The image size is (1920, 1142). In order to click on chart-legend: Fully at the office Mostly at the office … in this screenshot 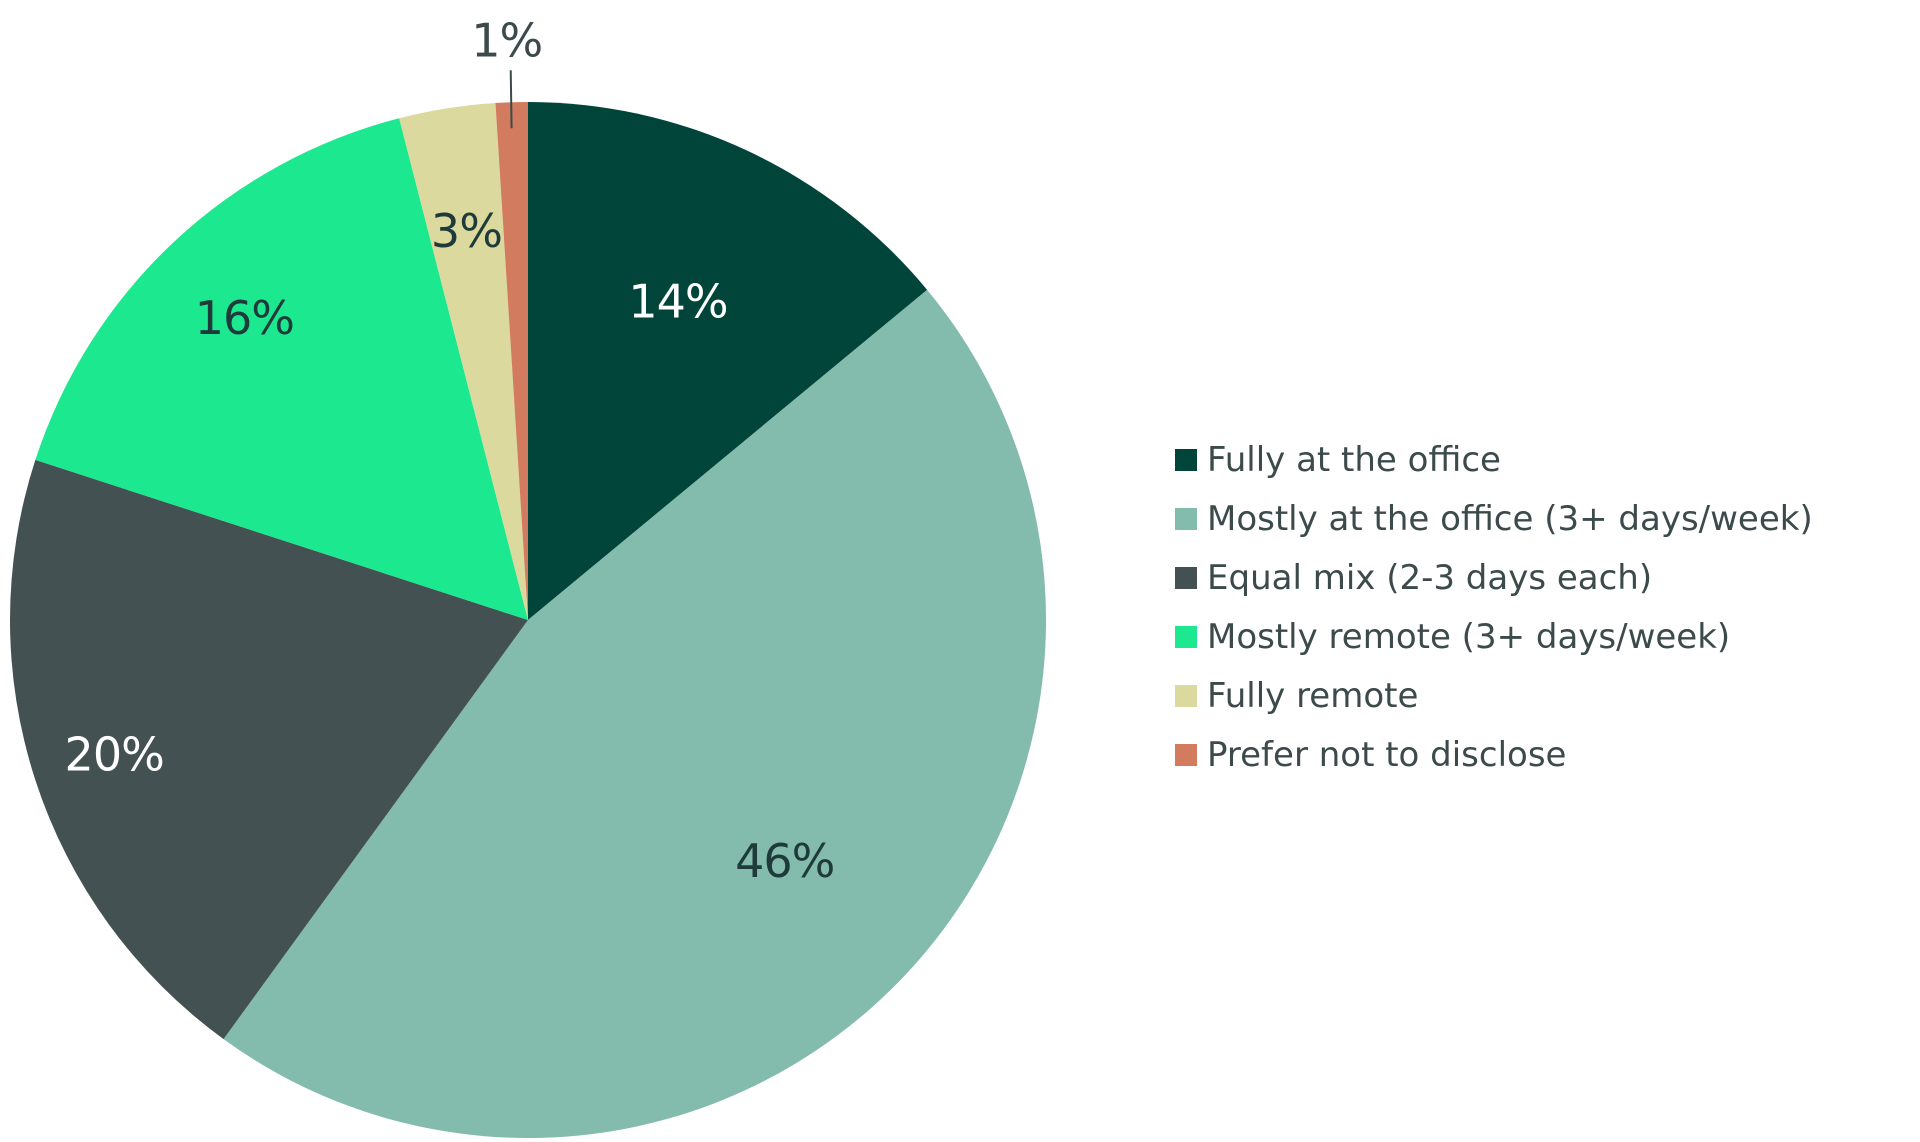, I will do `click(1494, 607)`.